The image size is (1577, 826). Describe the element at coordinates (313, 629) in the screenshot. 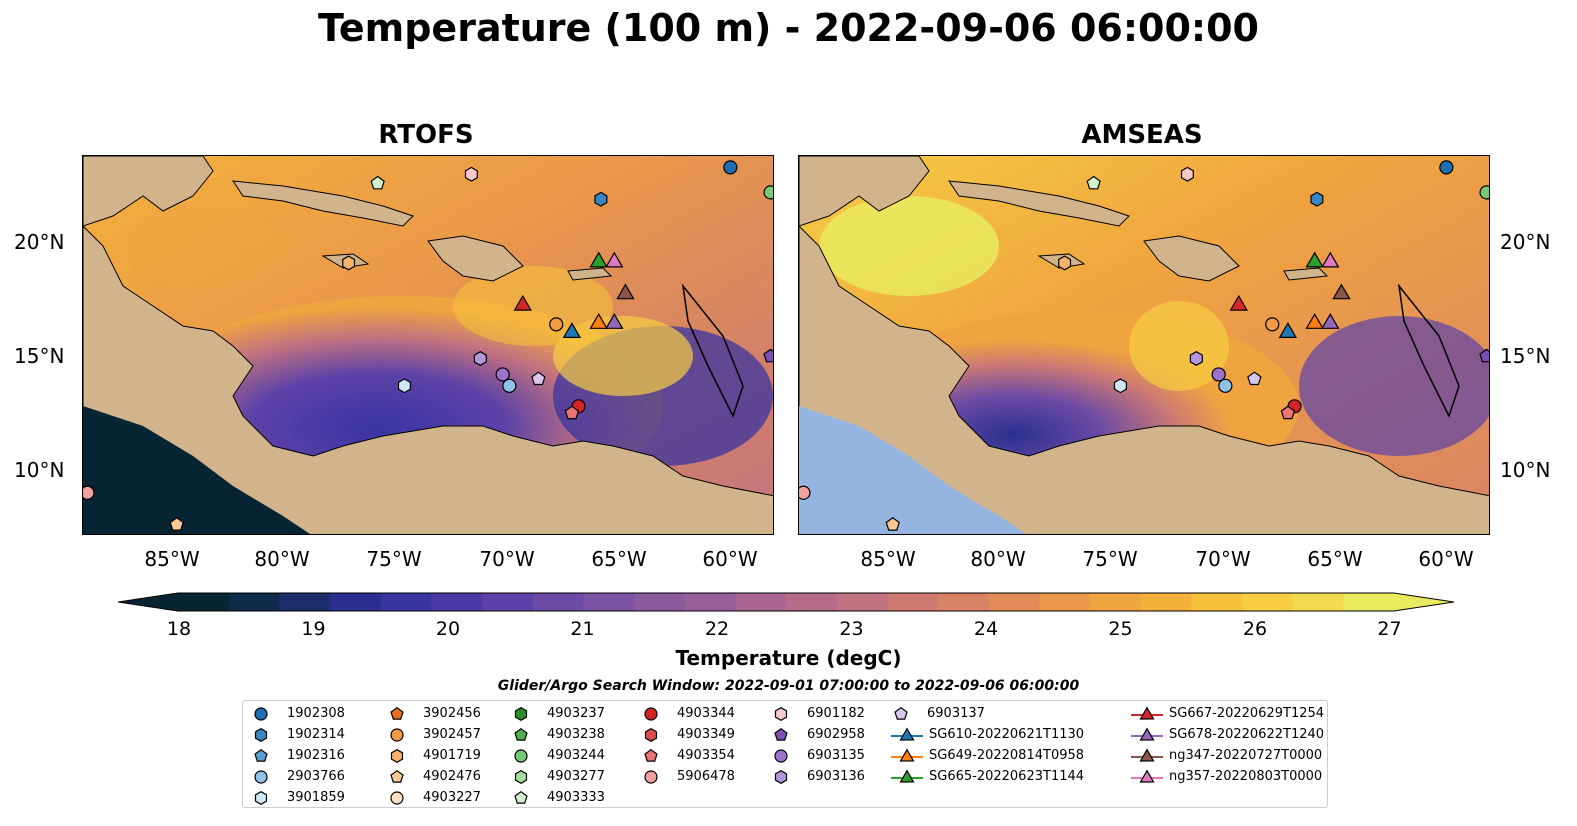

I see `colorbar-tick-label: 19` at that location.